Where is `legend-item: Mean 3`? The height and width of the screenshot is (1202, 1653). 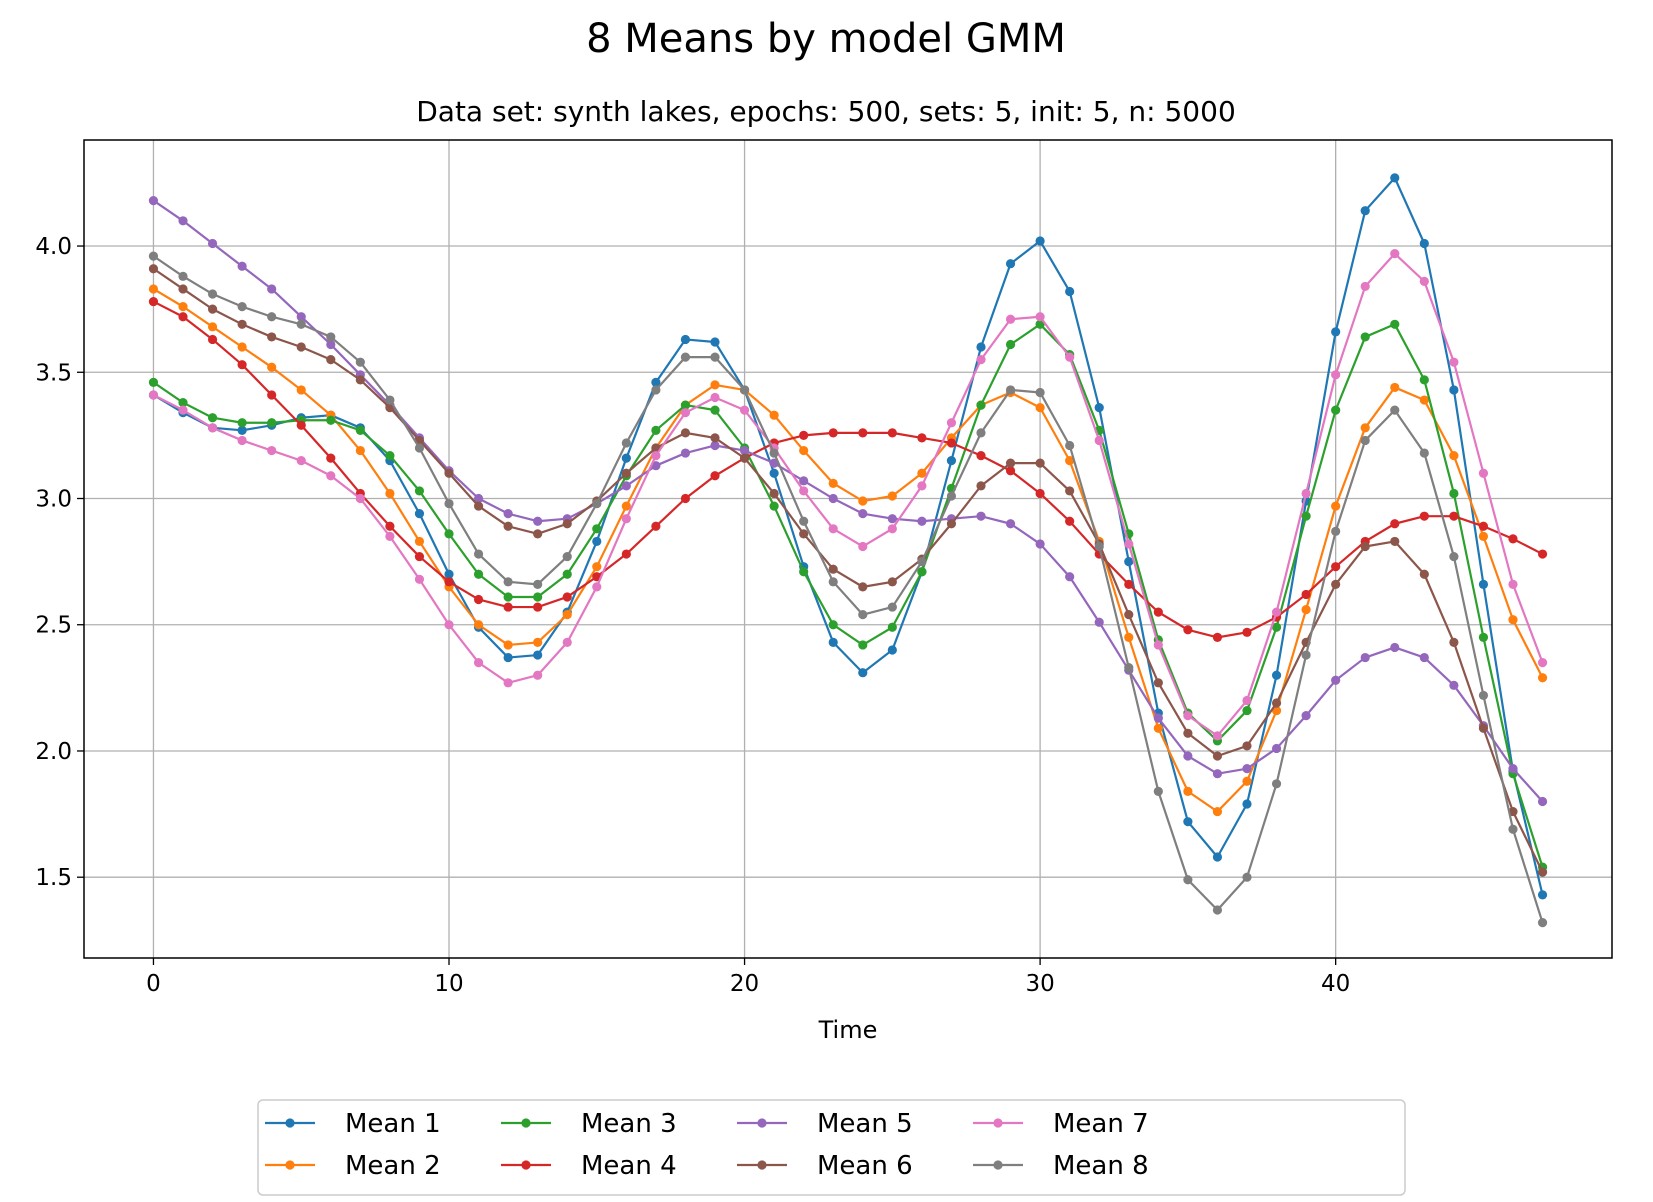
legend-item: Mean 3 is located at coordinates (589, 1124).